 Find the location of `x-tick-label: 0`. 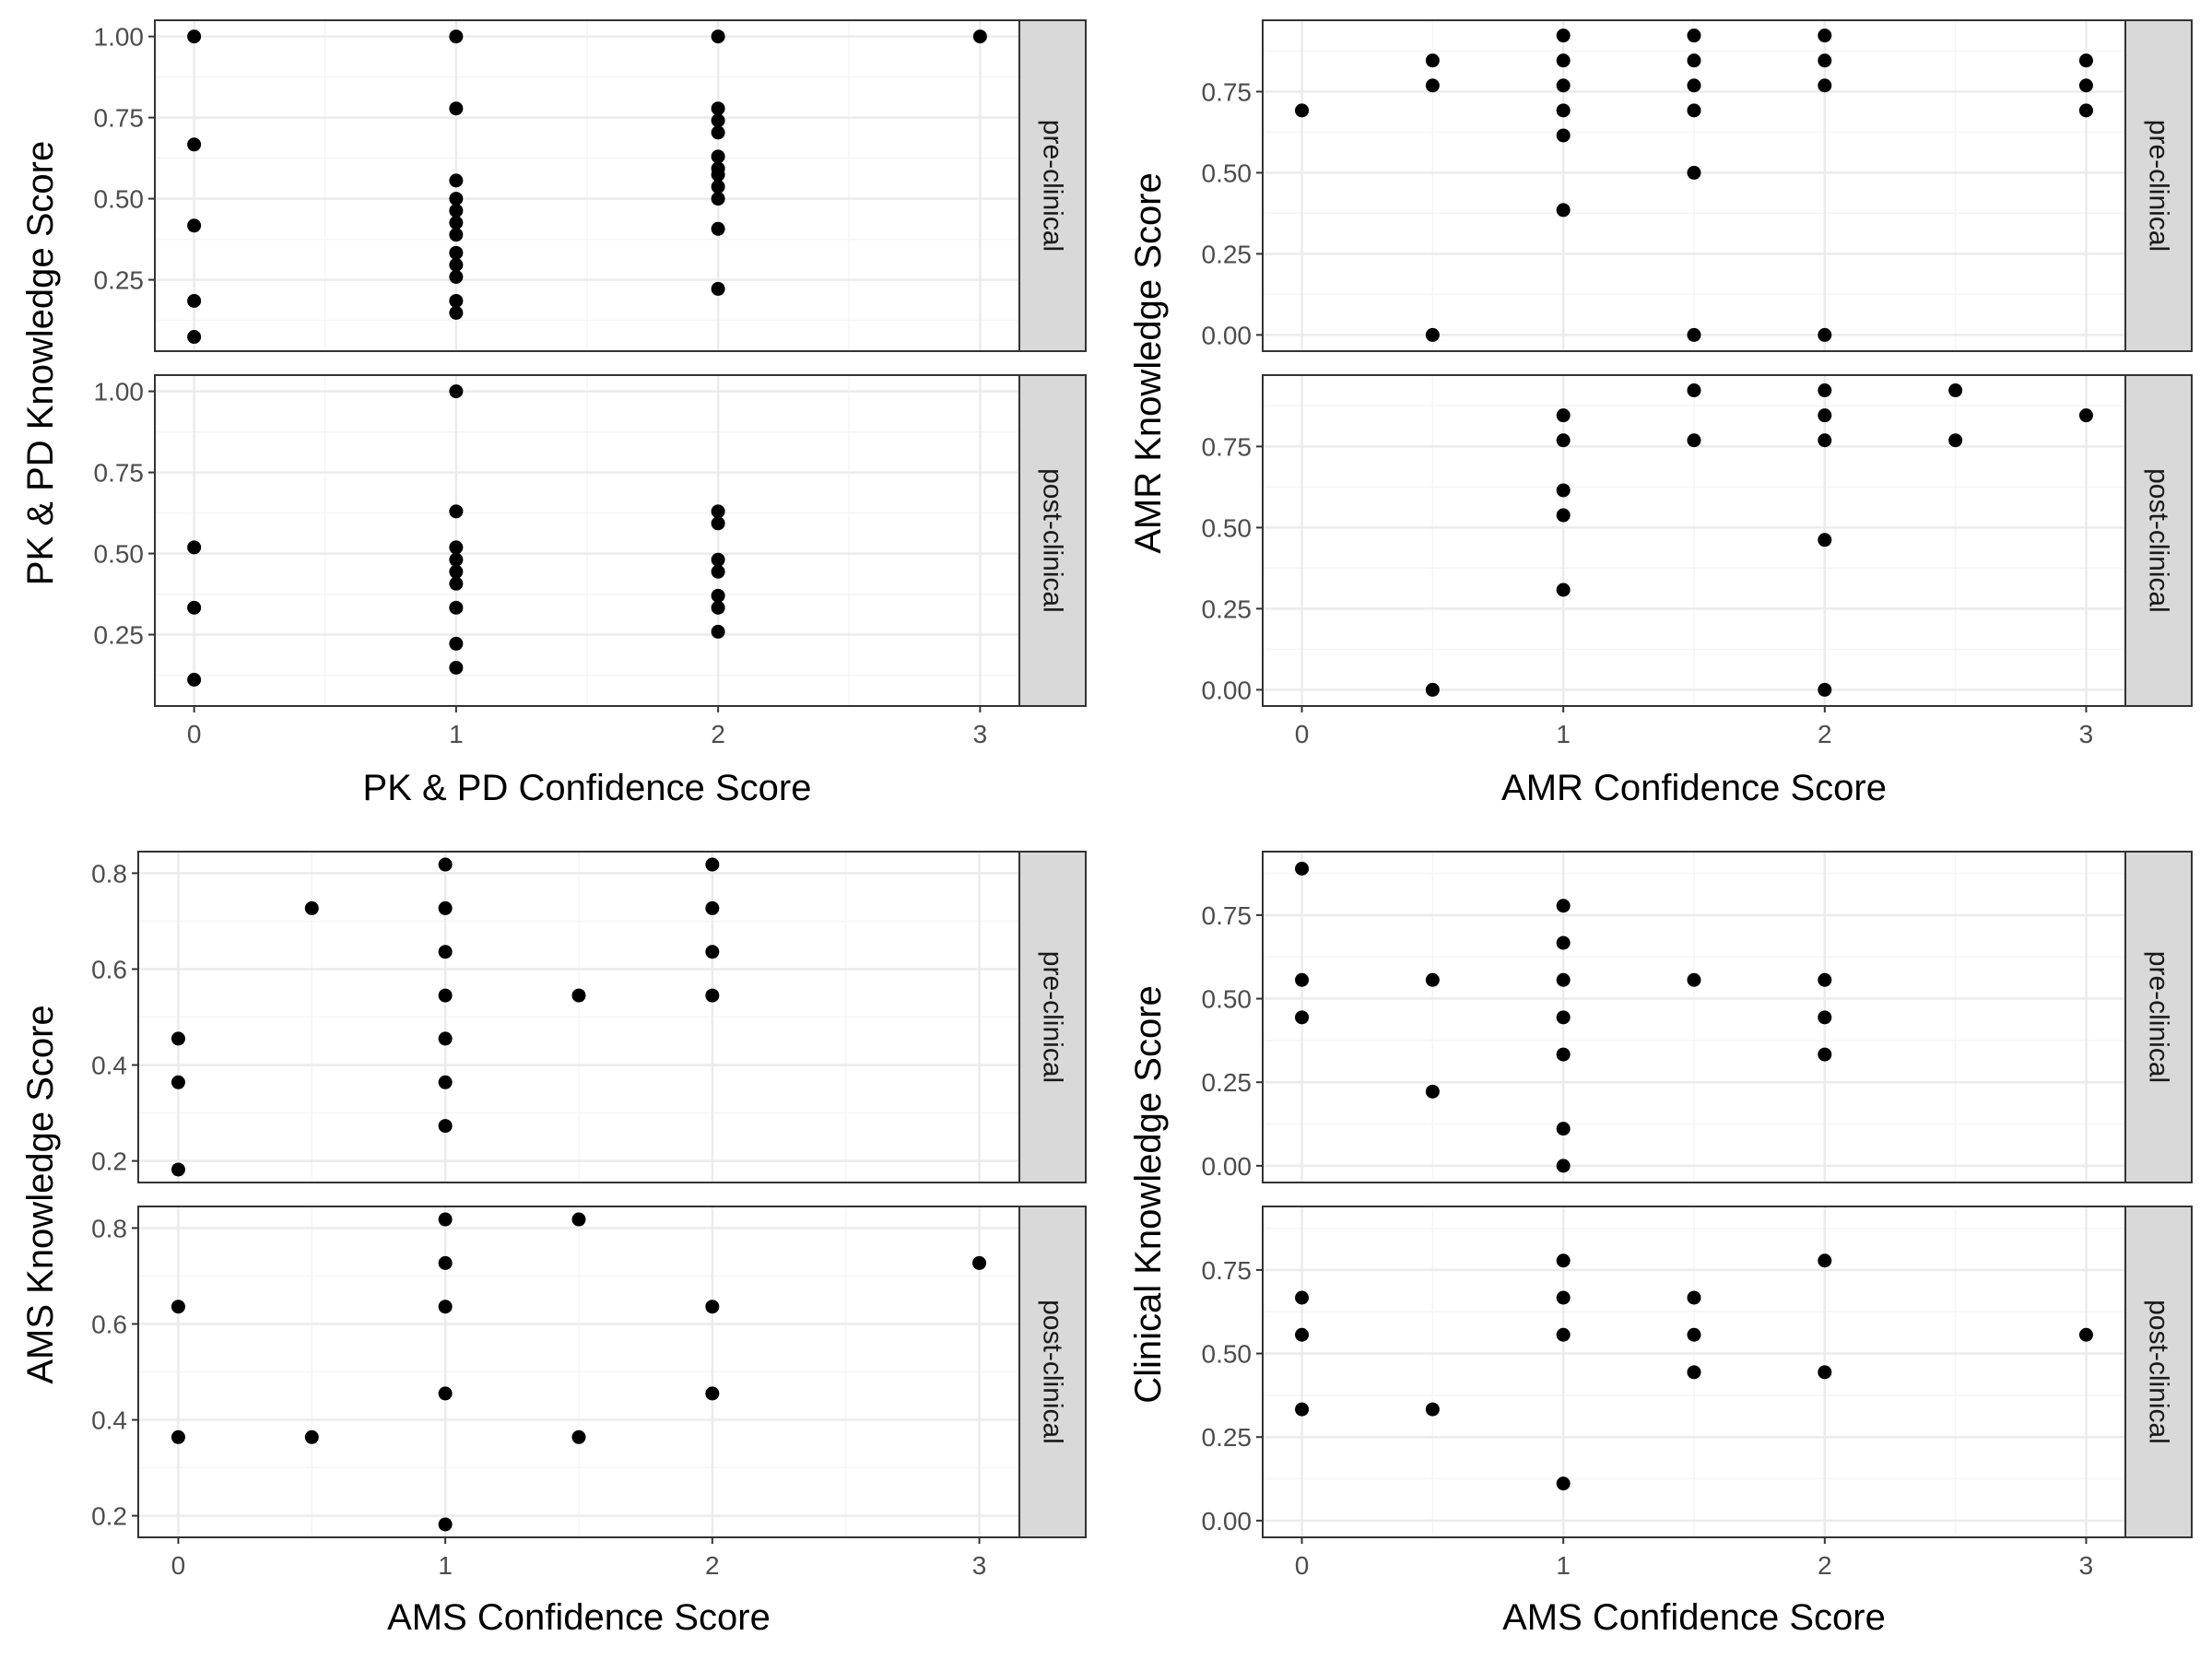

x-tick-label: 0 is located at coordinates (178, 1565).